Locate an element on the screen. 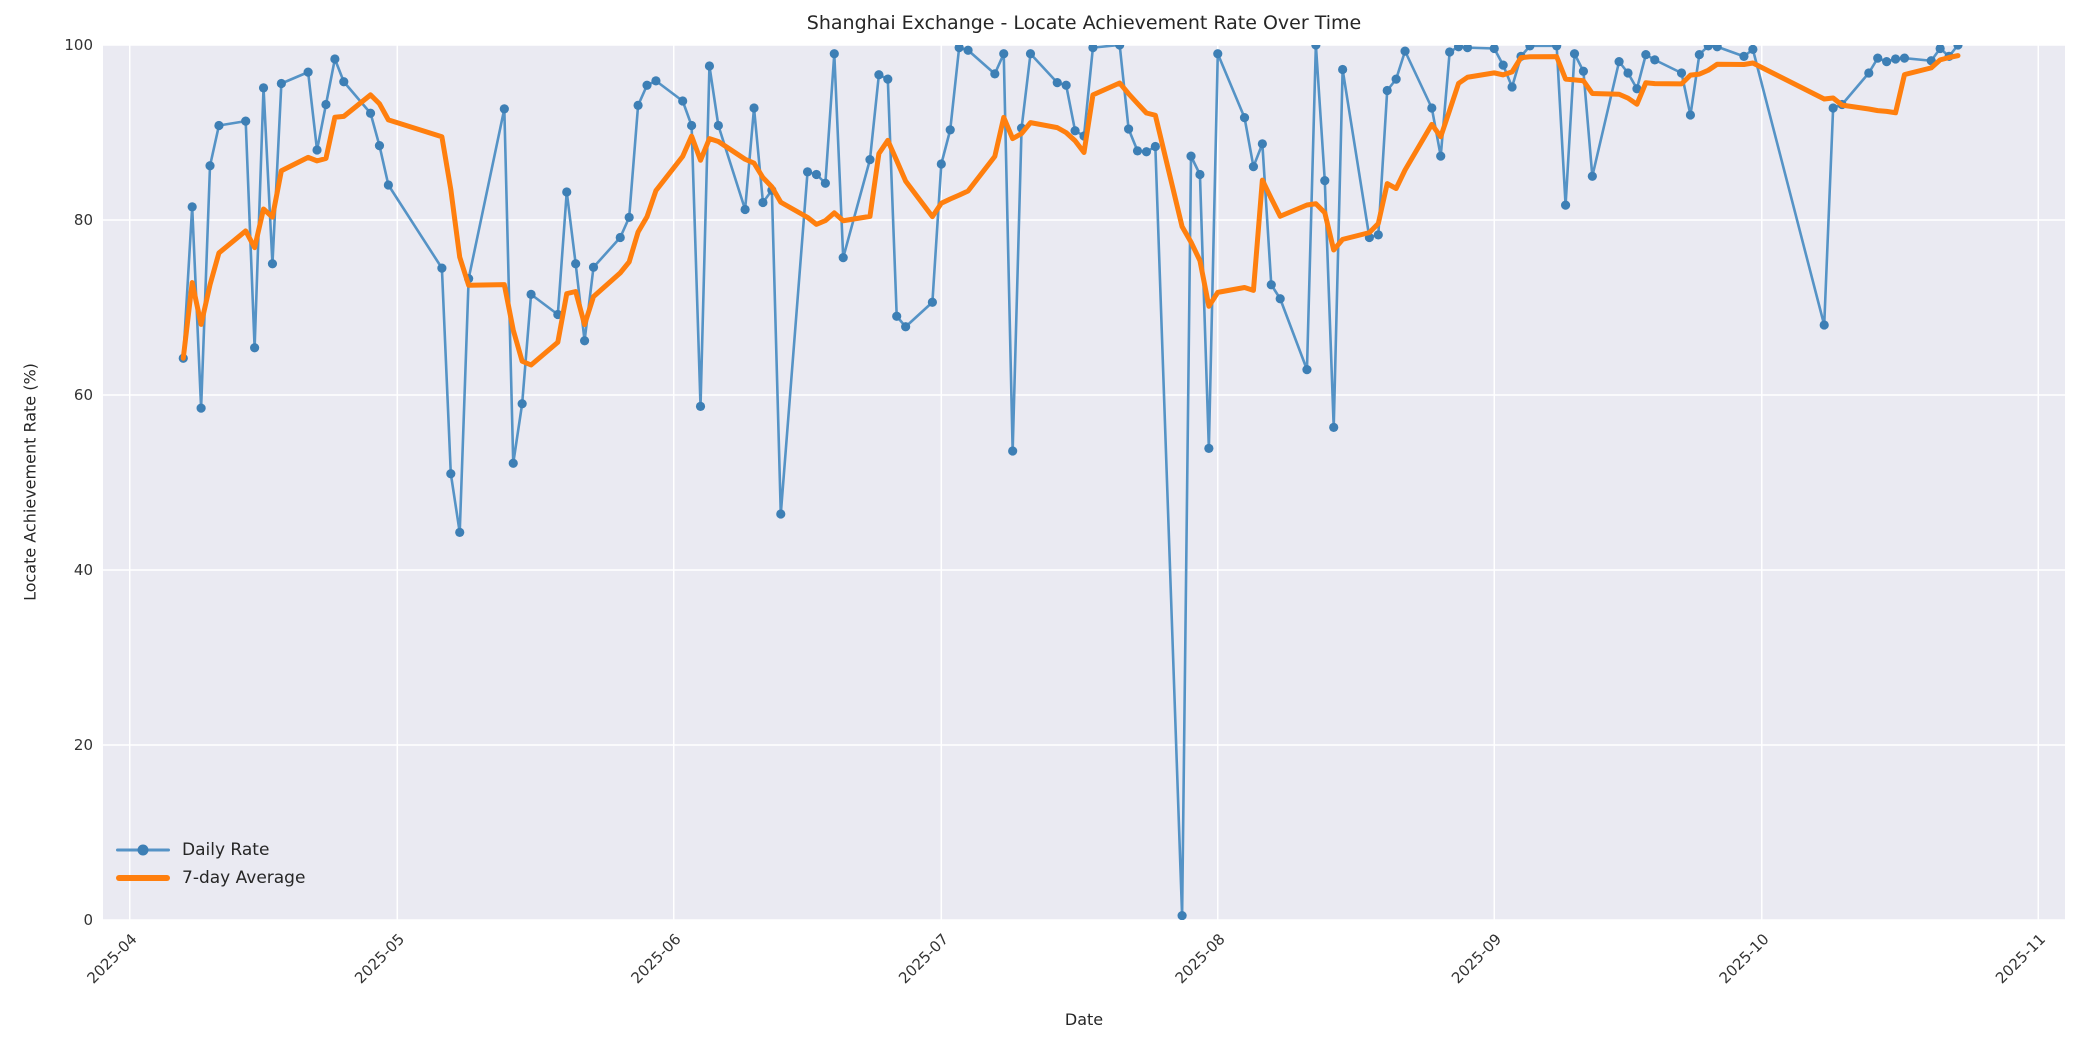 This screenshot has height=1050, width=2100. x-tick-label: 2025-09 is located at coordinates (1476, 958).